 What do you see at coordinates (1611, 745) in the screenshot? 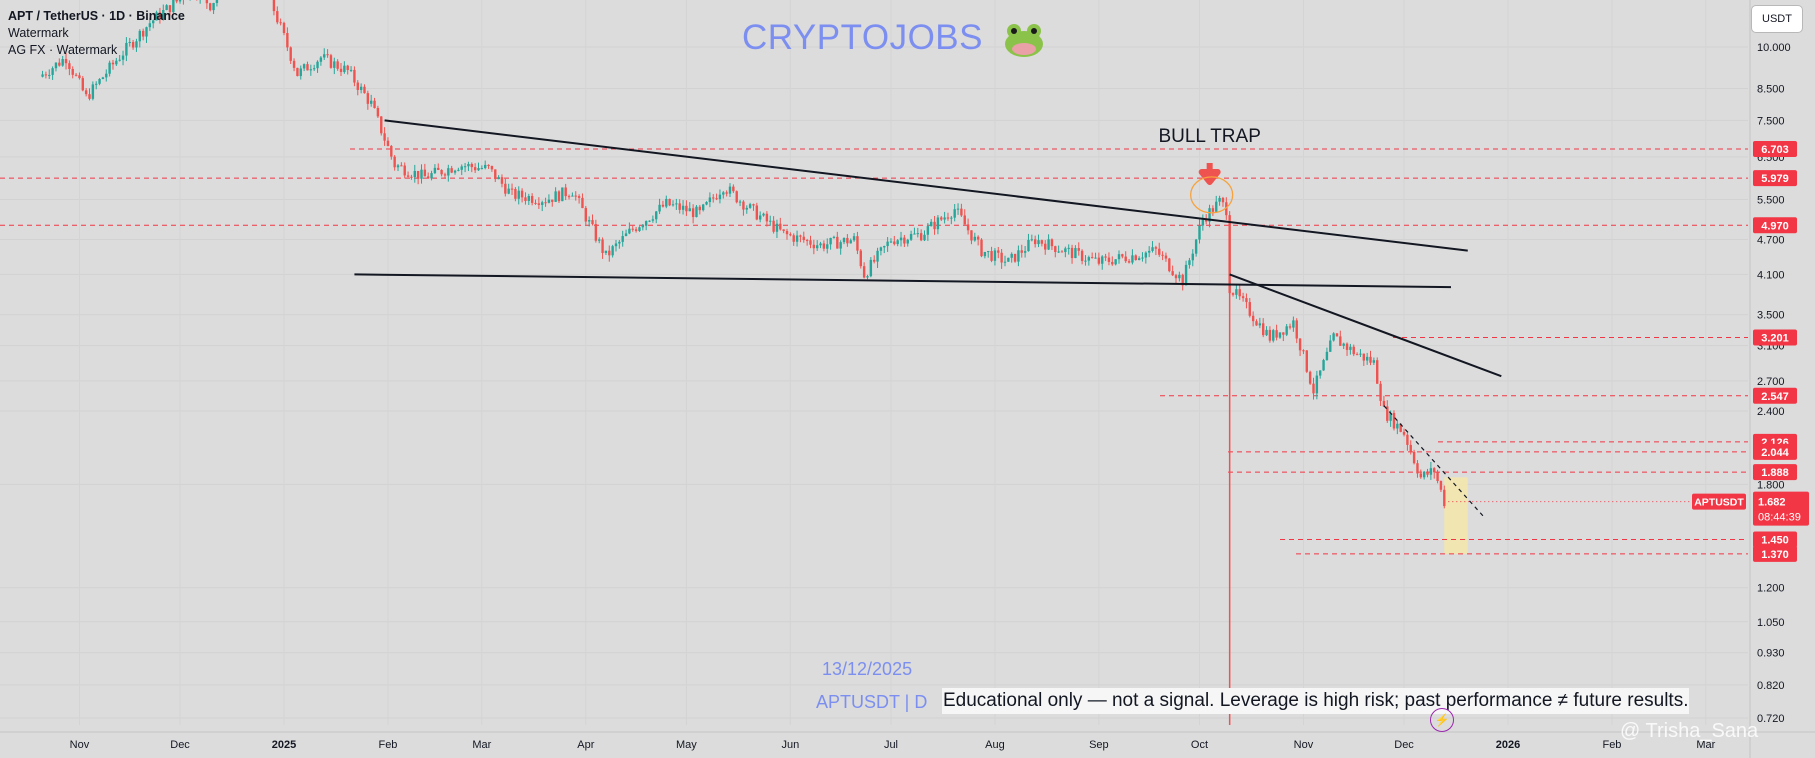
I see `x-tick-label: Feb` at bounding box center [1611, 745].